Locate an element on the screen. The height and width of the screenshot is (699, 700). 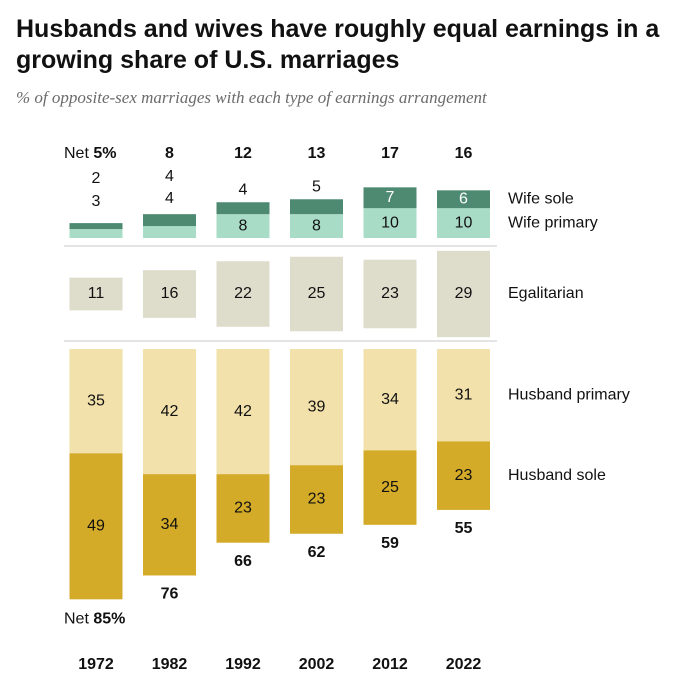
data-label-husband-sole-1992: 23 is located at coordinates (243, 508).